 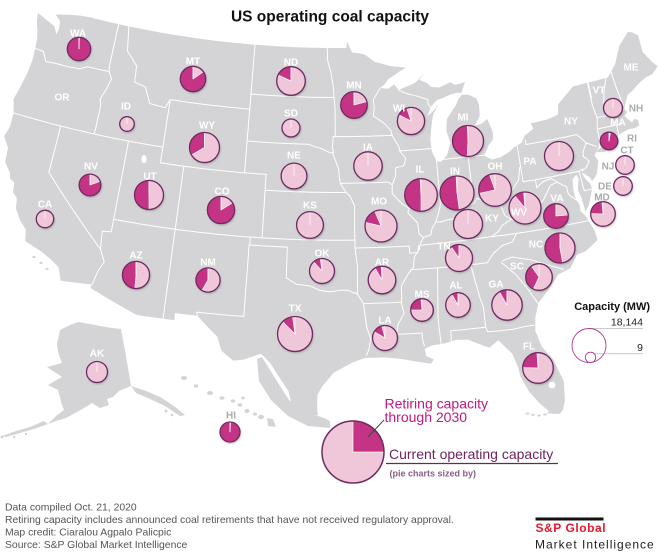 What do you see at coordinates (88, 533) in the screenshot?
I see `svg-text:Map credit: Ciaralou Agpalo Pa: Map credit: Ciaralou Agpalo Palicpic` at bounding box center [88, 533].